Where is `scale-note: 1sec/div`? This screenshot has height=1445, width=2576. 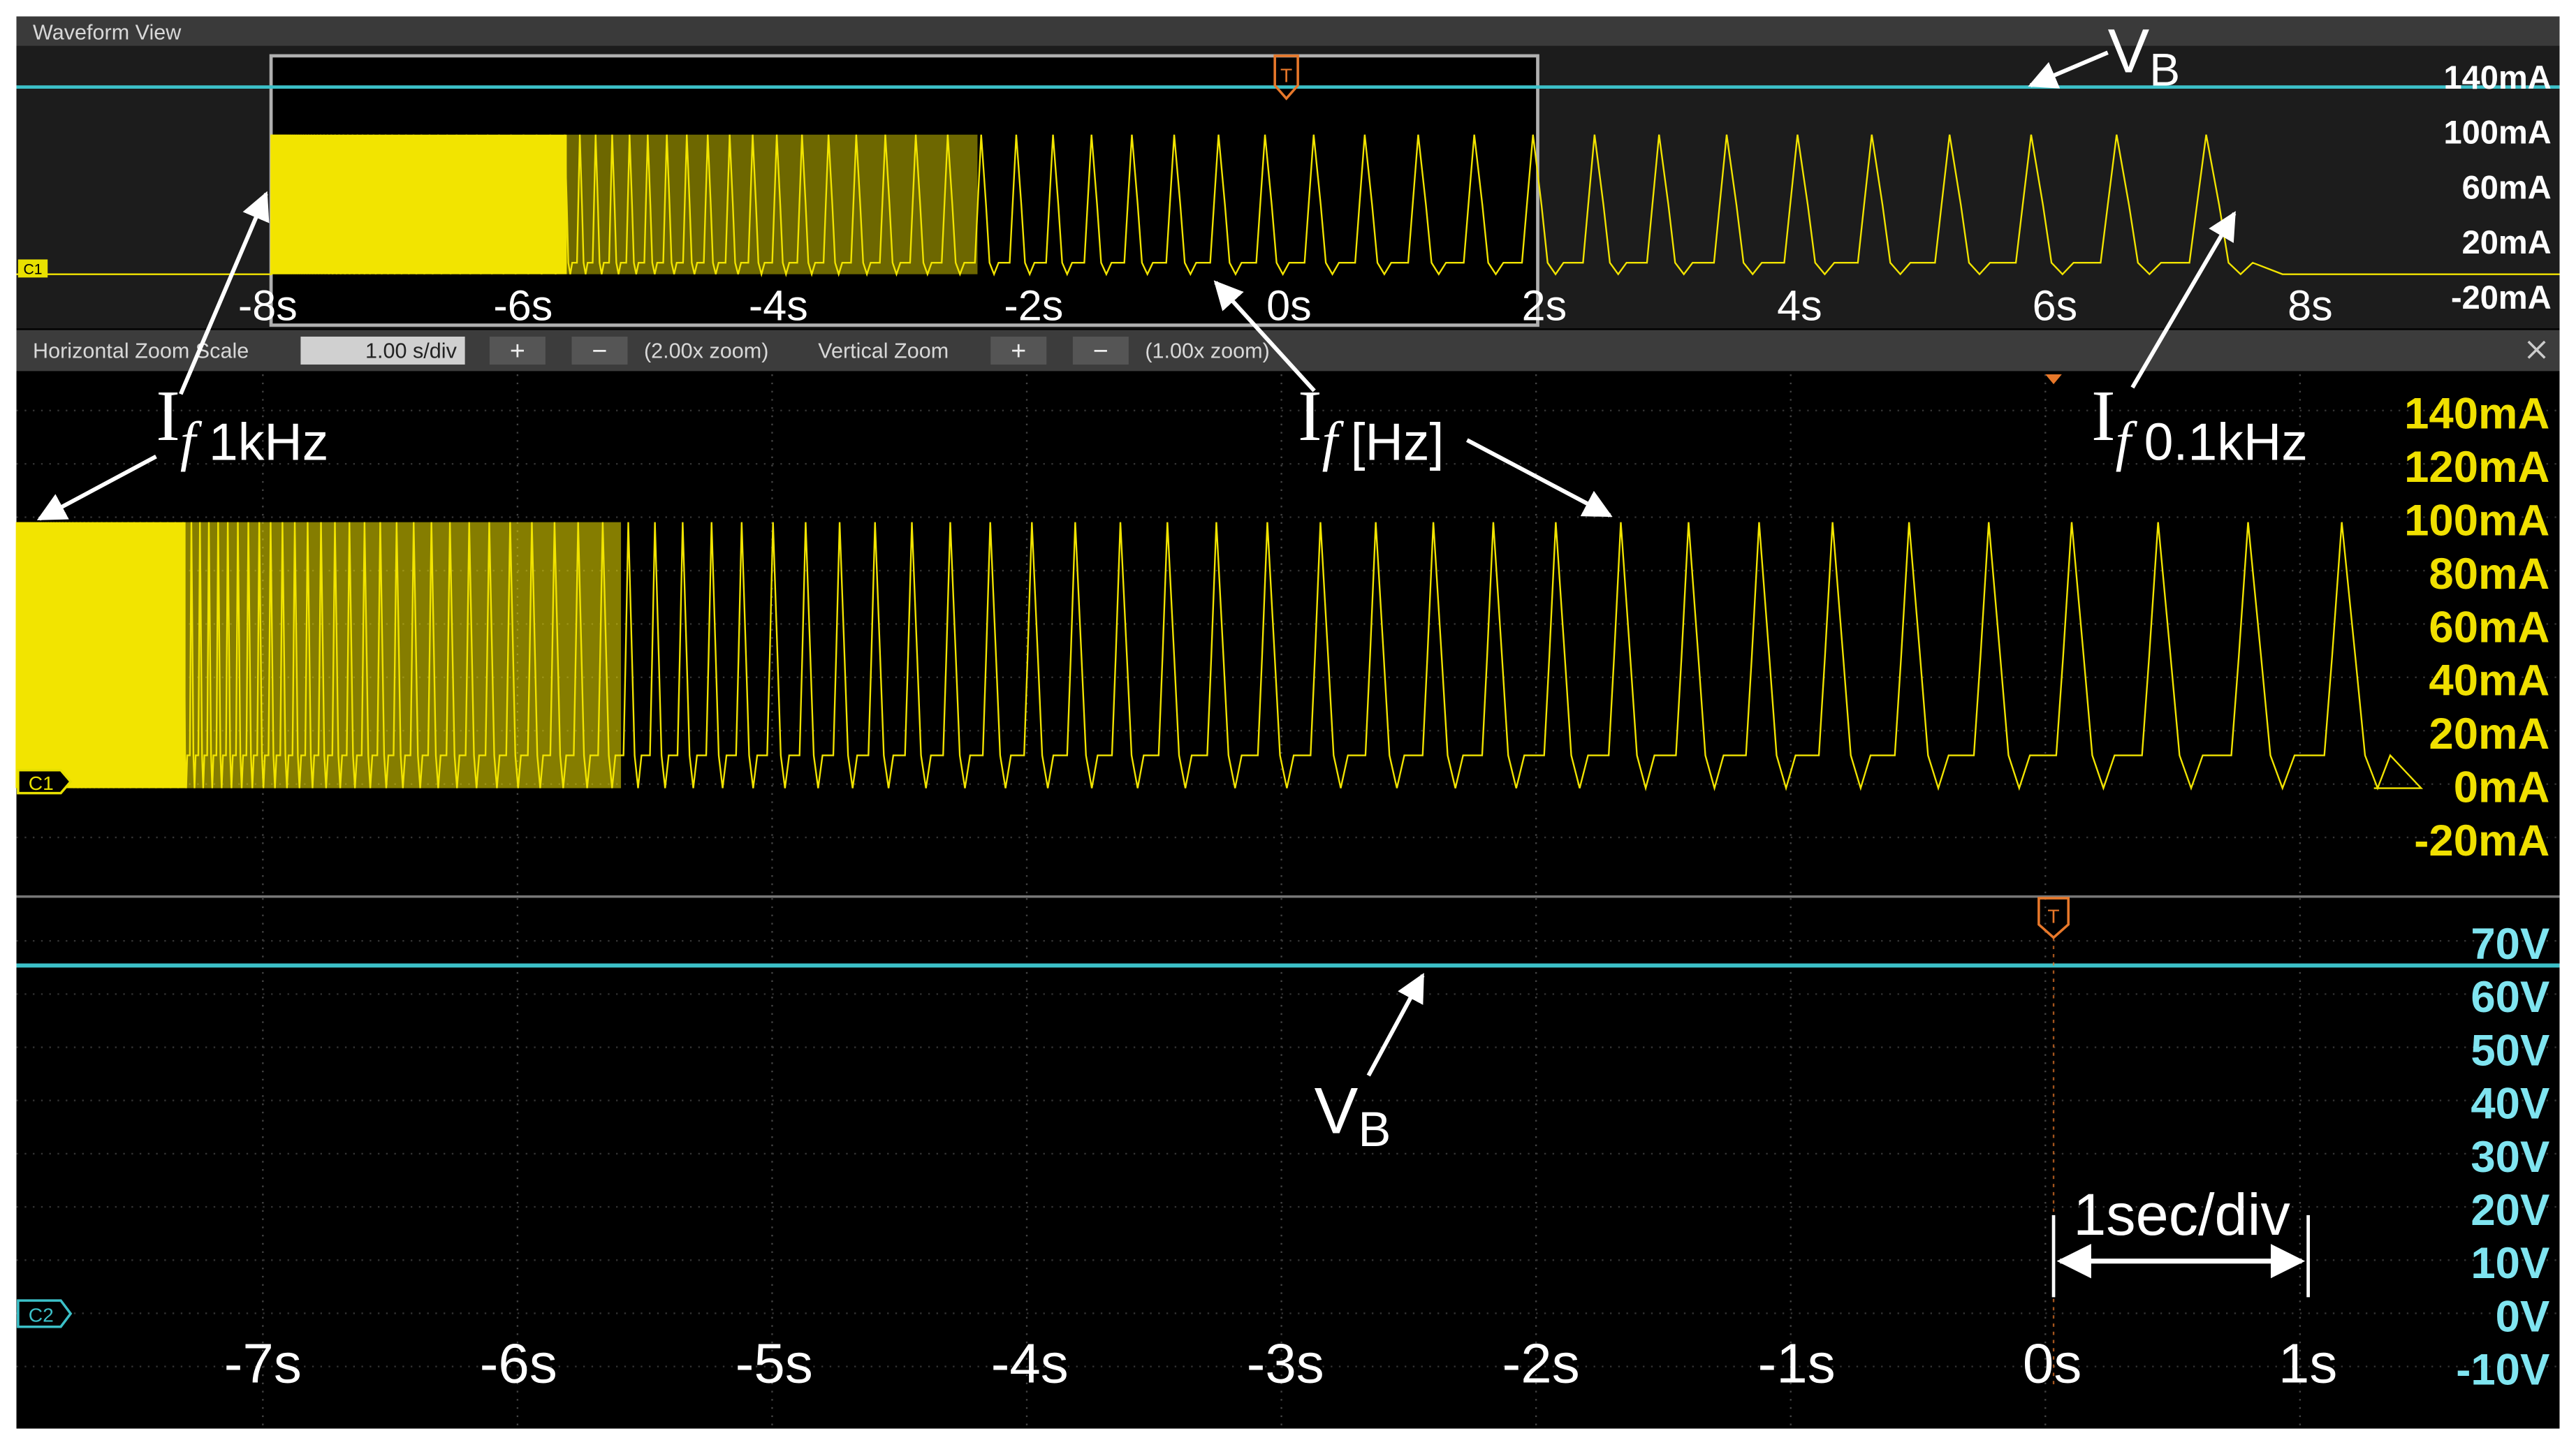 scale-note: 1sec/div is located at coordinates (2181, 1214).